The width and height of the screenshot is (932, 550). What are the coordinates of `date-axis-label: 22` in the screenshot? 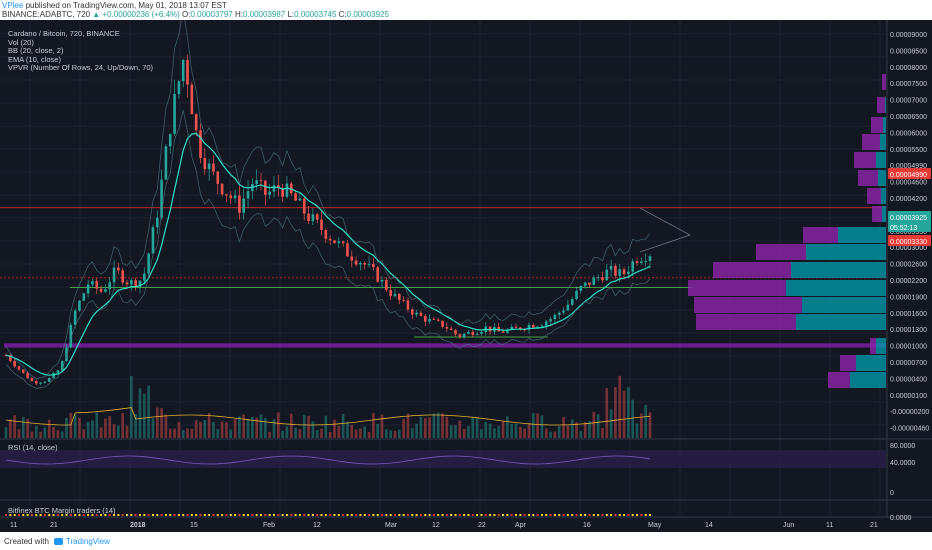 It's located at (482, 525).